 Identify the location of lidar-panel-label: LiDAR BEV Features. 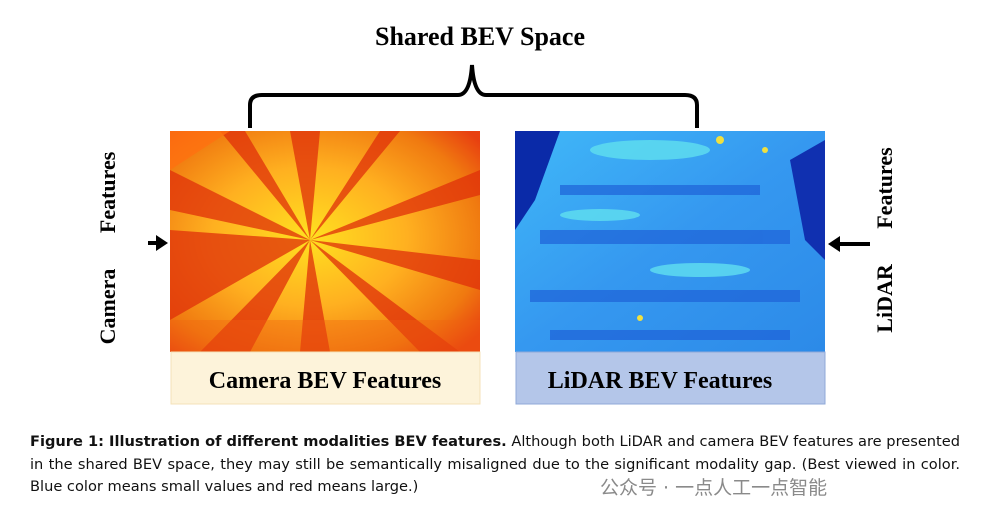
(660, 381).